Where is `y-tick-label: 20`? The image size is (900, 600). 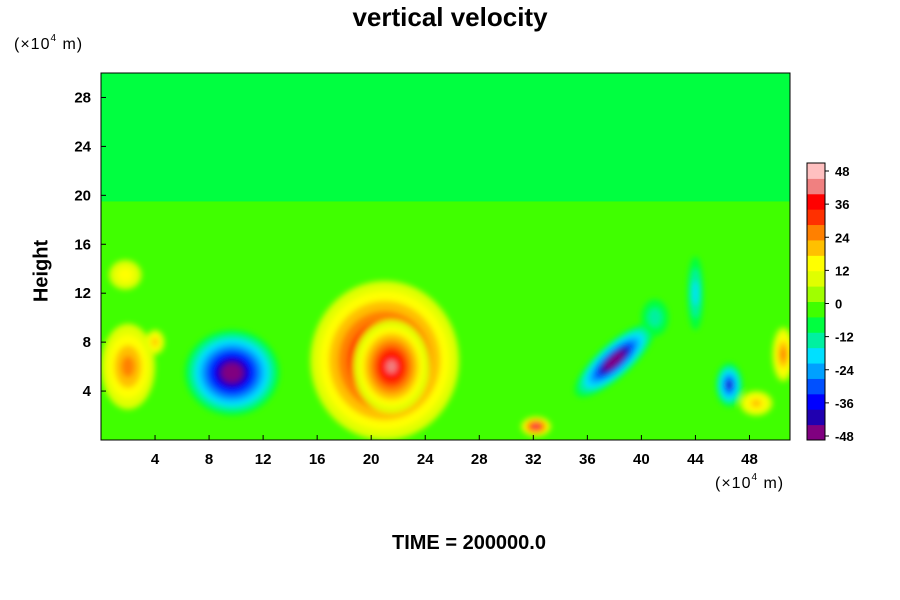 y-tick-label: 20 is located at coordinates (82, 195).